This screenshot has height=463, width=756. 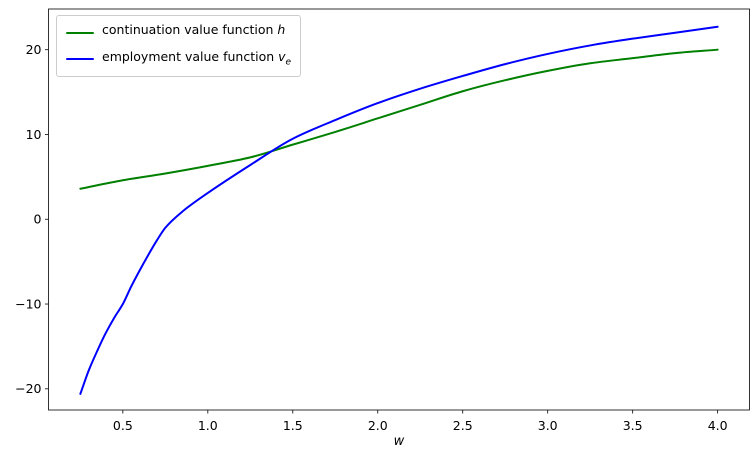 What do you see at coordinates (34, 49) in the screenshot?
I see `y-tick-label: 20` at bounding box center [34, 49].